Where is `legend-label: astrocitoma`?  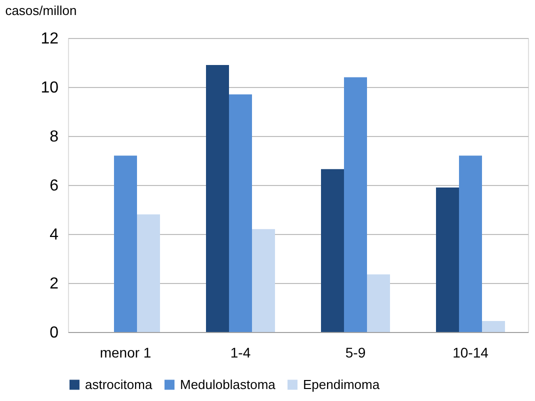
legend-label: astrocitoma is located at coordinates (119, 384).